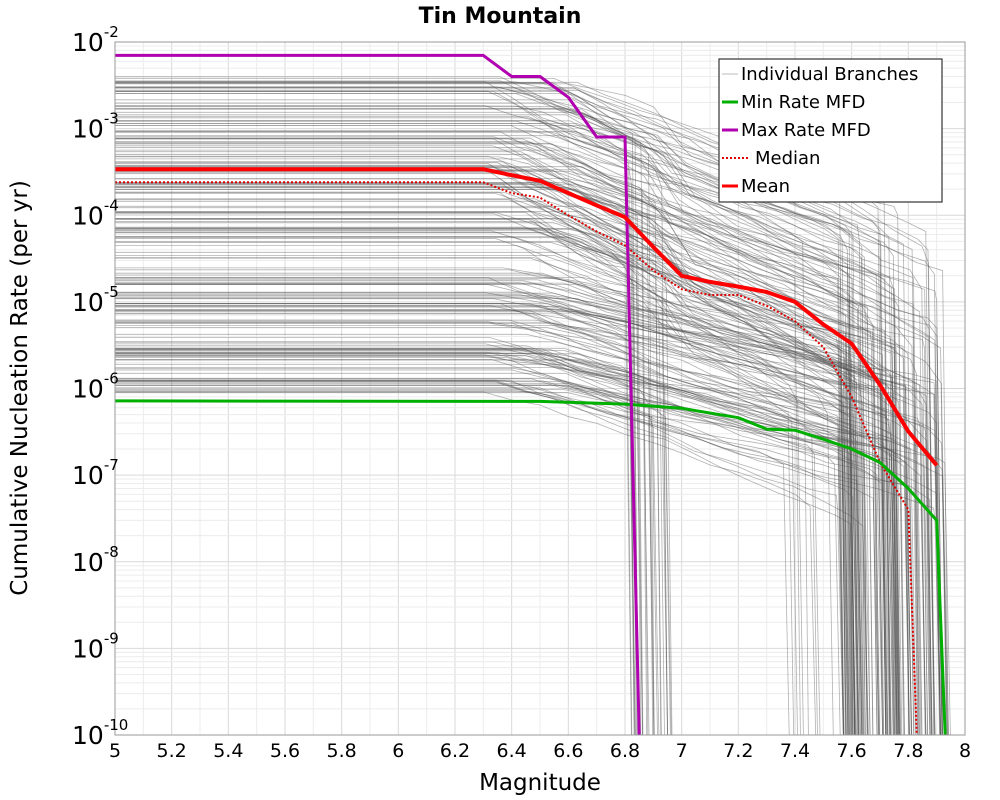  I want to click on y-tick-exponent: -3, so click(111, 119).